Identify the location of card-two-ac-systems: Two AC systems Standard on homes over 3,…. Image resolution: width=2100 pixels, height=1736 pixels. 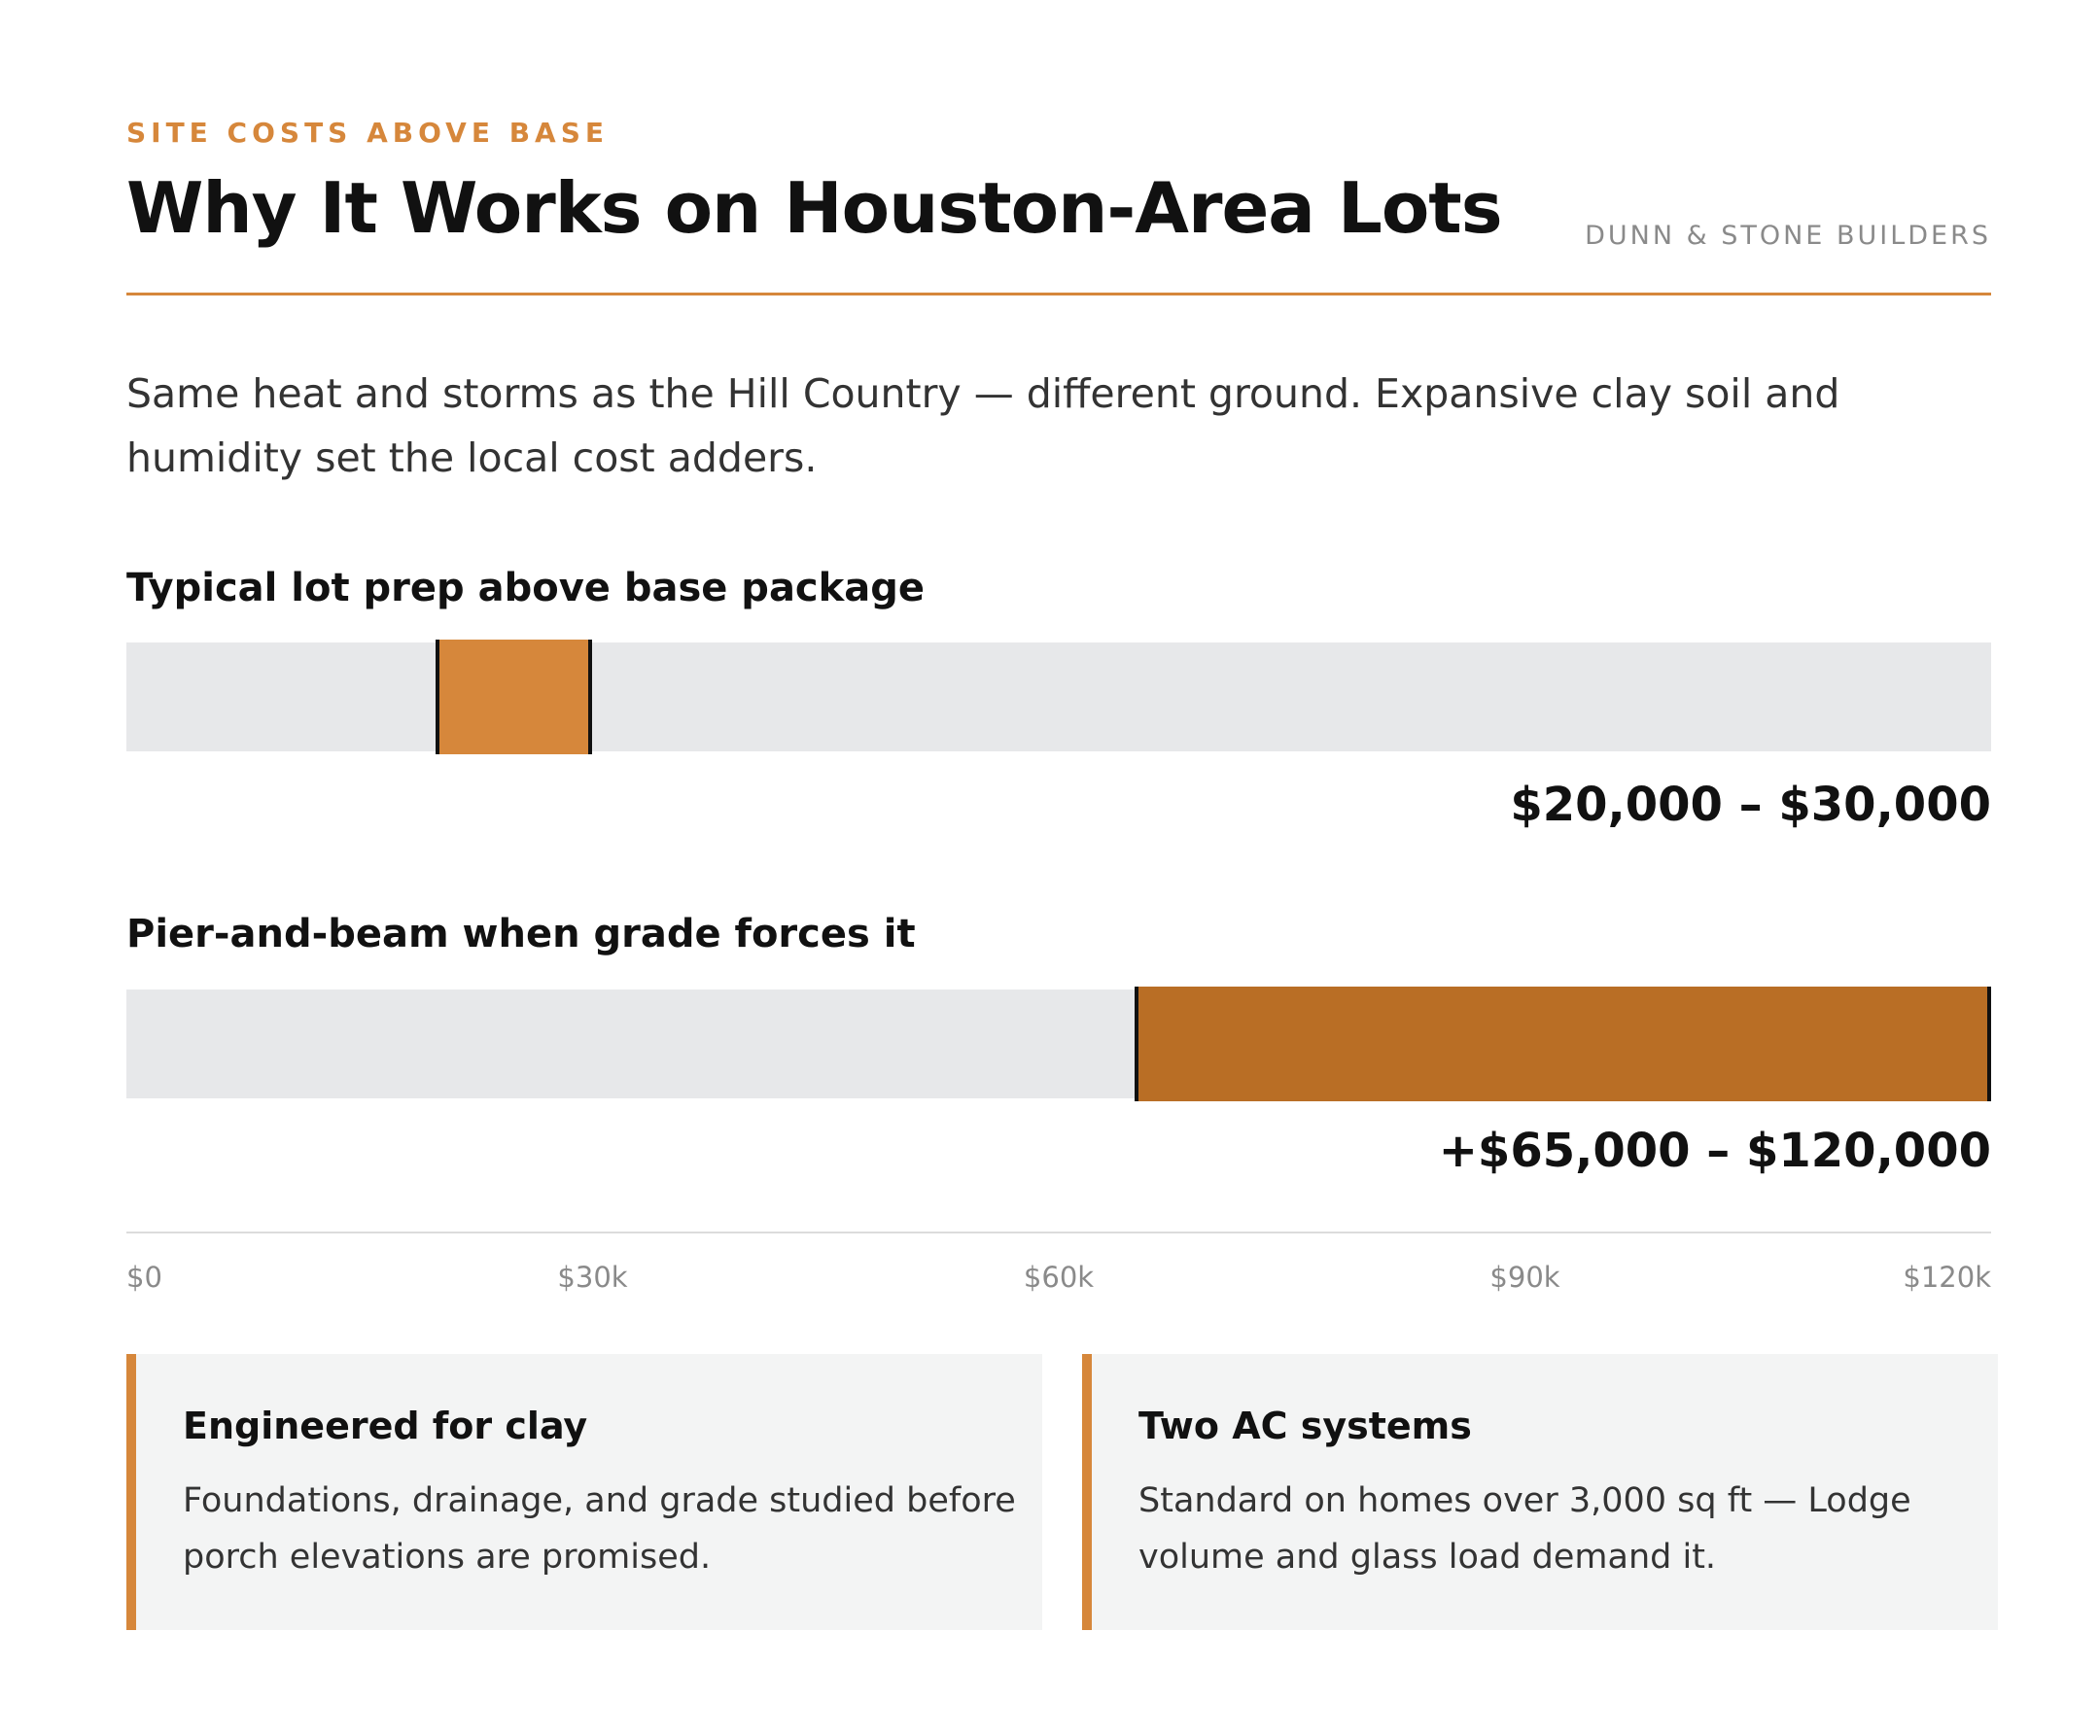
(1540, 1492).